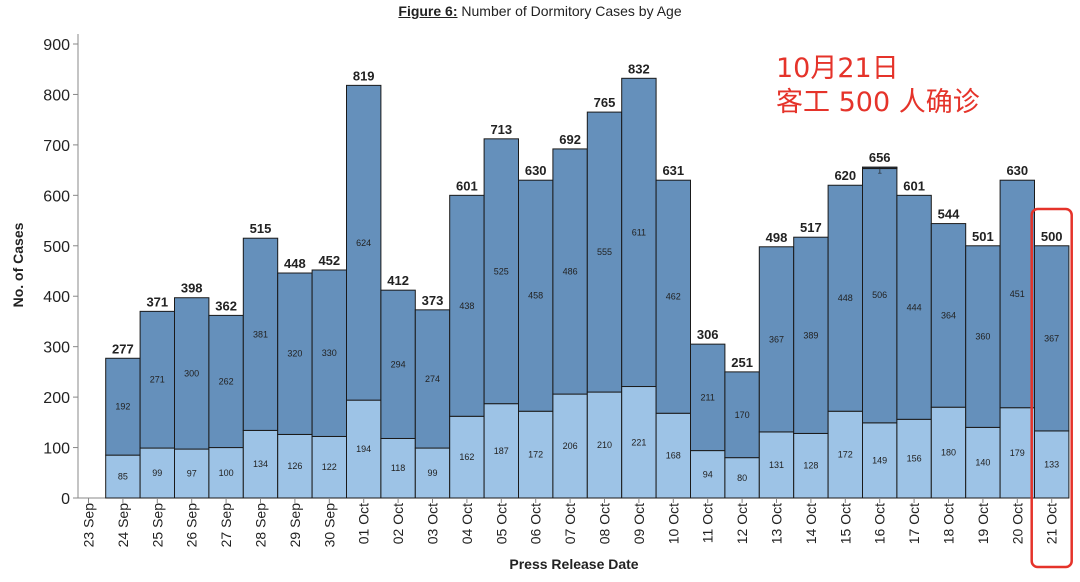  I want to click on bar-lower-value-label: 149, so click(879, 460).